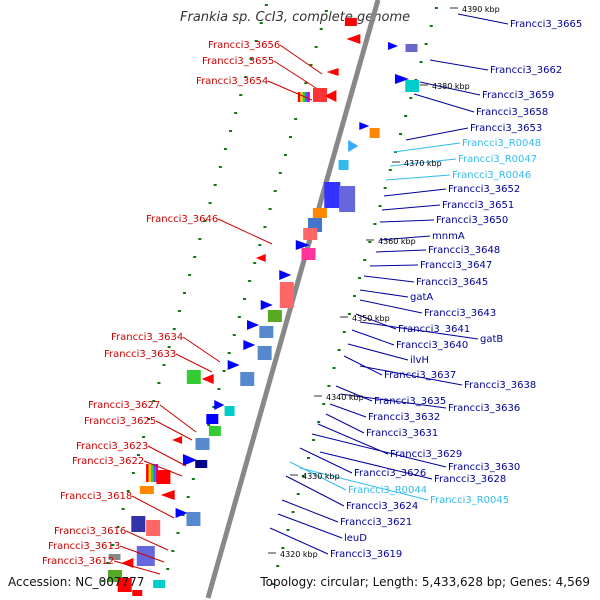 The width and height of the screenshot is (600, 600). I want to click on right-gene-label: Francci3_3658, so click(512, 112).